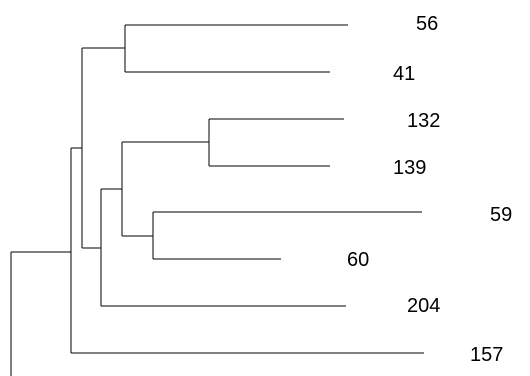 The width and height of the screenshot is (530, 376). What do you see at coordinates (486, 355) in the screenshot?
I see `leaf-label-157: 157` at bounding box center [486, 355].